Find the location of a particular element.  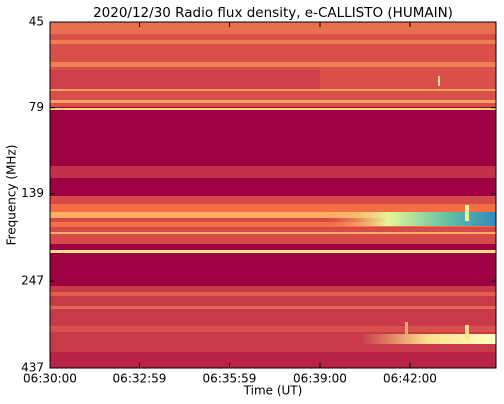

y-tick-label: 247 is located at coordinates (32, 281).